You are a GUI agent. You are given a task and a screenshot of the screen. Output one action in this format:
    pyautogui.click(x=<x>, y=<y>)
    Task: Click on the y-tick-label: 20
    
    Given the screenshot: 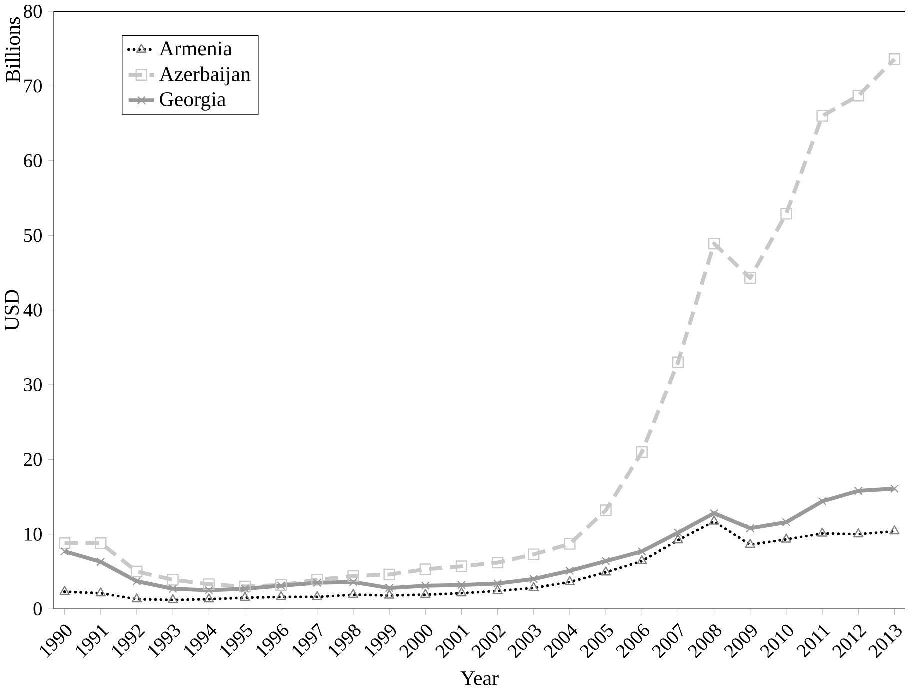 What is the action you would take?
    pyautogui.click(x=33, y=459)
    